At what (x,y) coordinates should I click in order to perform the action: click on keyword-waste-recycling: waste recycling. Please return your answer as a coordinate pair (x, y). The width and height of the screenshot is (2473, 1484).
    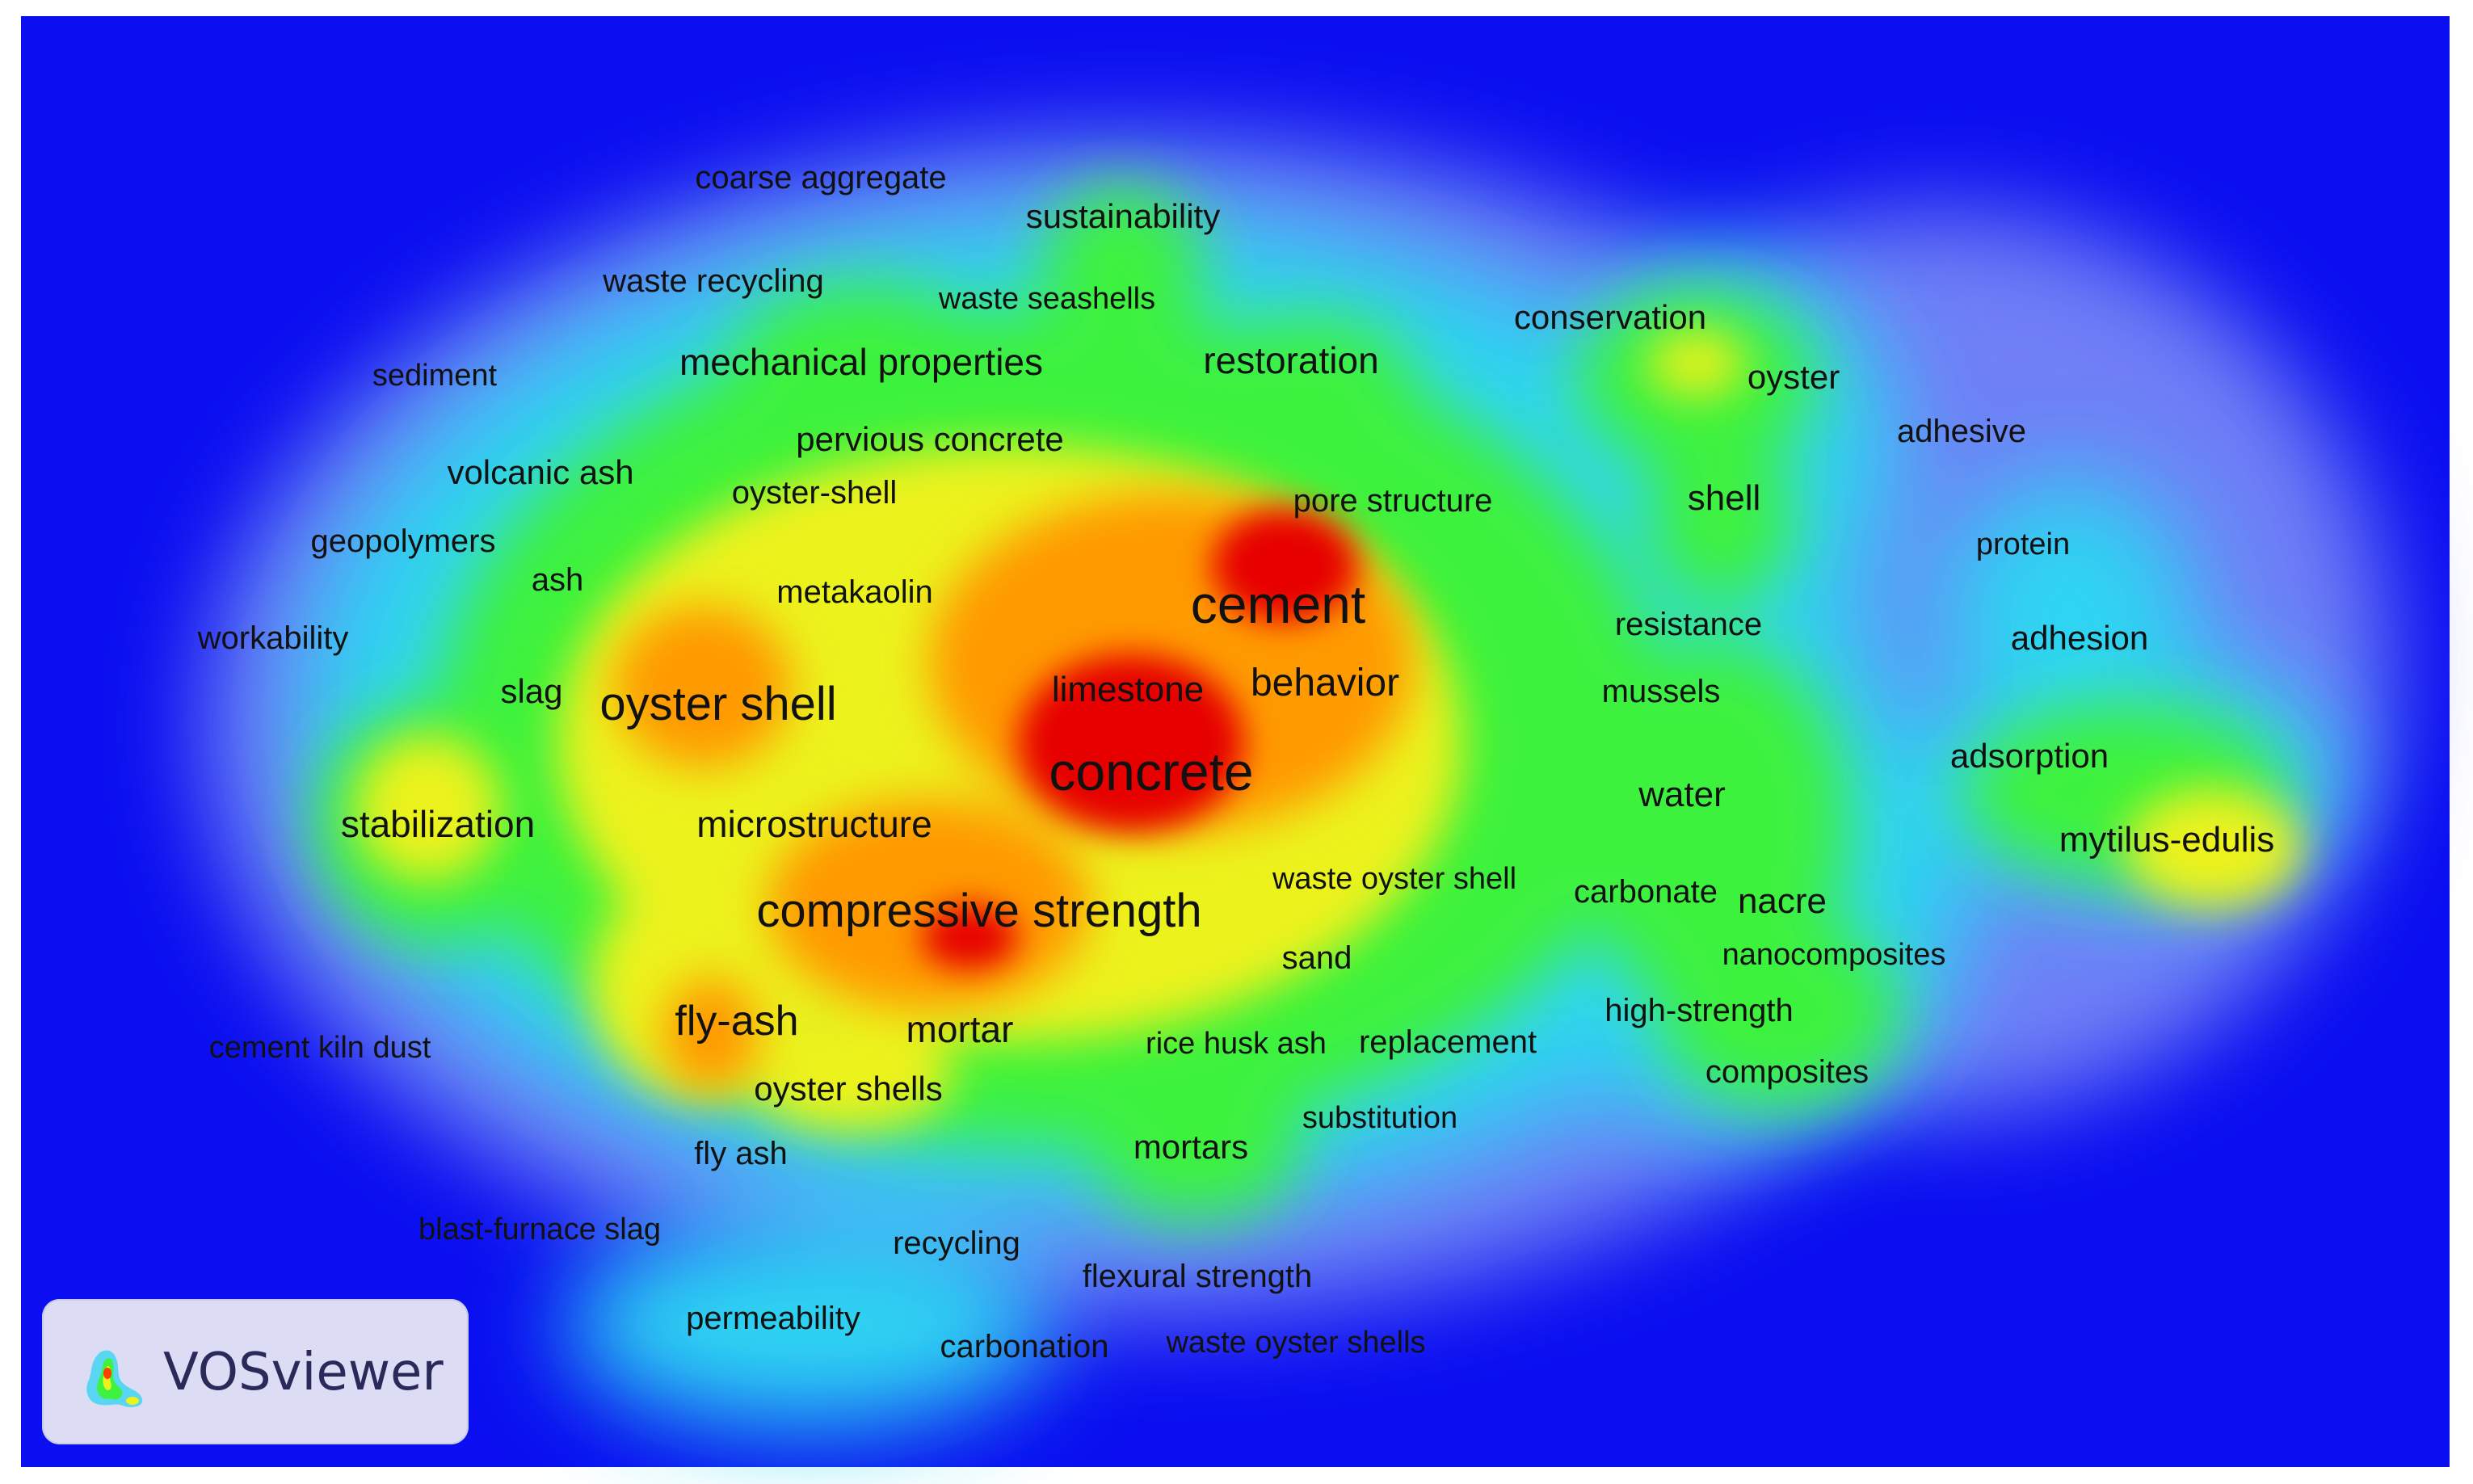
    Looking at the image, I should click on (713, 281).